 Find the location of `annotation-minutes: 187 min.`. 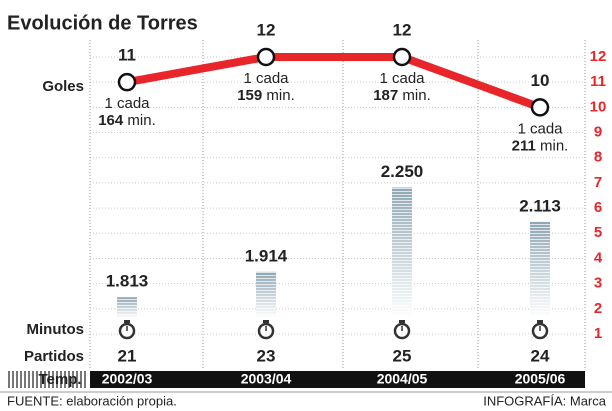

annotation-minutes: 187 min. is located at coordinates (402, 95).